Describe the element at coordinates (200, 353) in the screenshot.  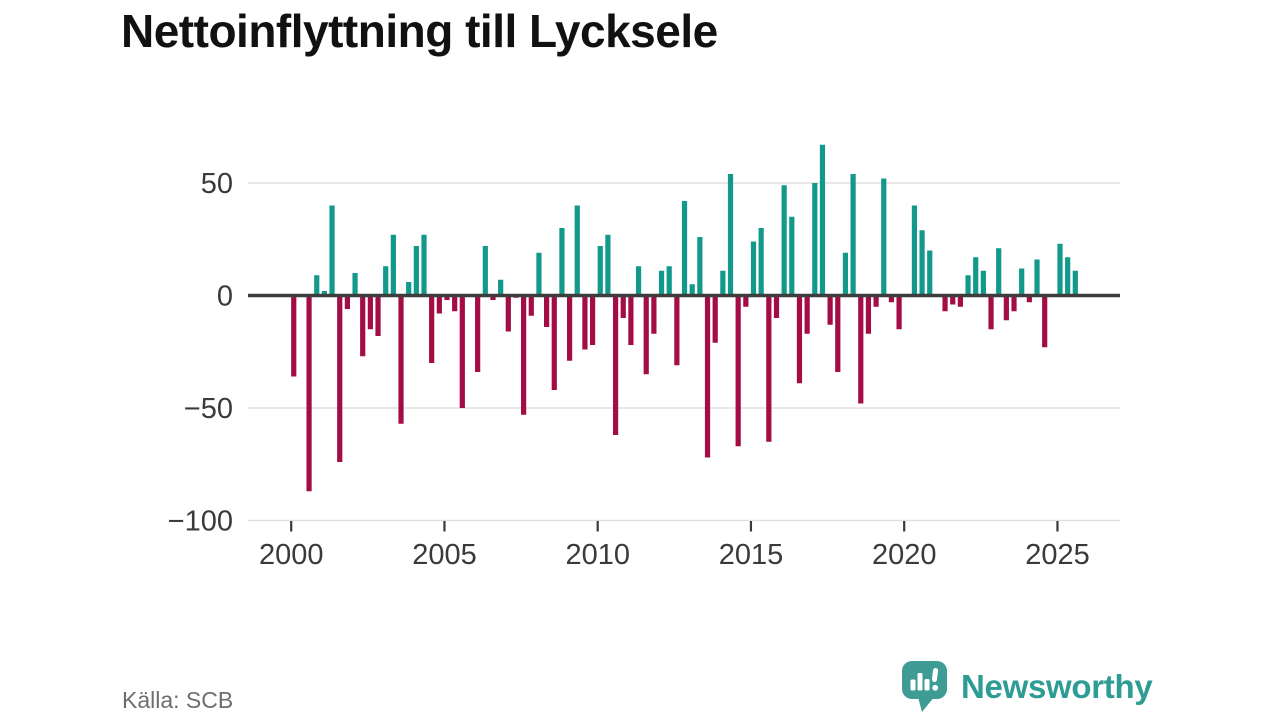
I see `y-axis-labels: 50 0 −50 −100` at that location.